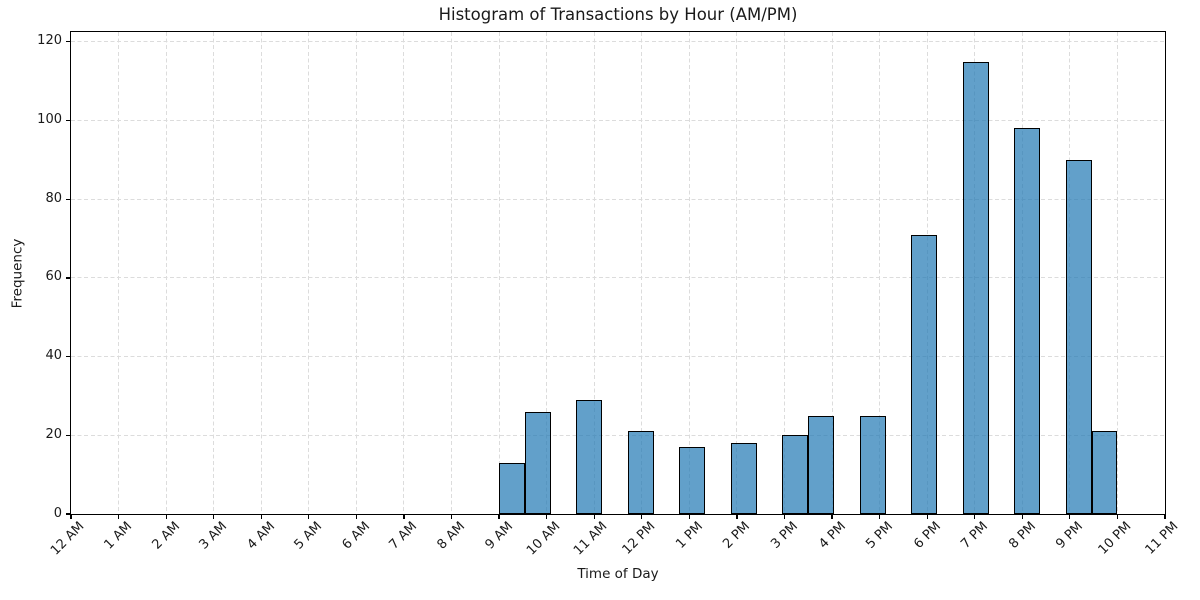  Describe the element at coordinates (1070, 535) in the screenshot. I see `x-tick-label-text: 9 PM` at that location.